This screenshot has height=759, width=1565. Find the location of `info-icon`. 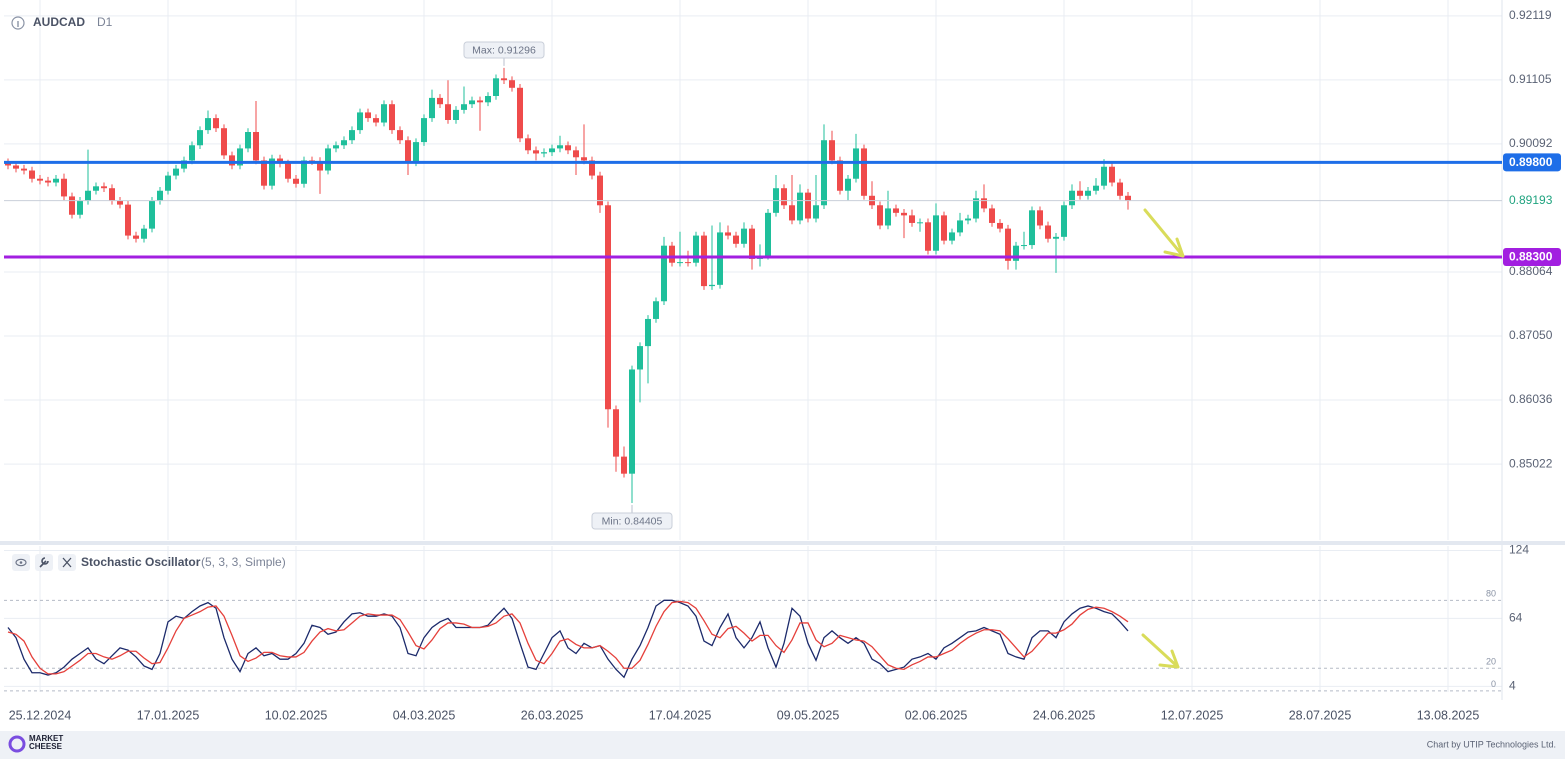

info-icon is located at coordinates (18, 23).